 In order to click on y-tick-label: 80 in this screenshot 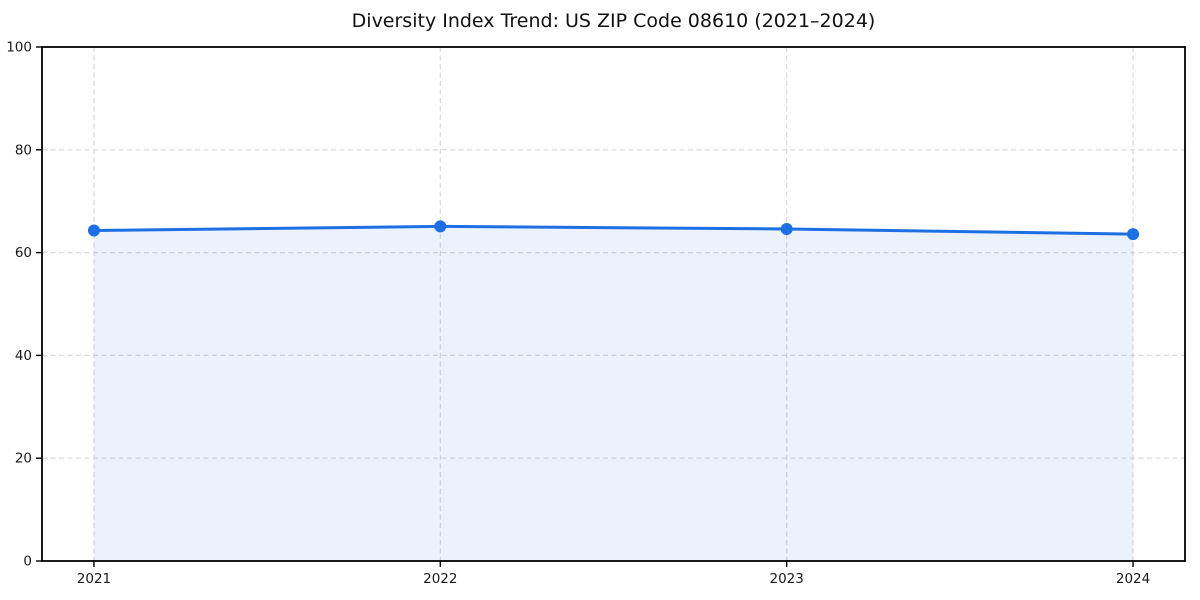, I will do `click(23, 150)`.